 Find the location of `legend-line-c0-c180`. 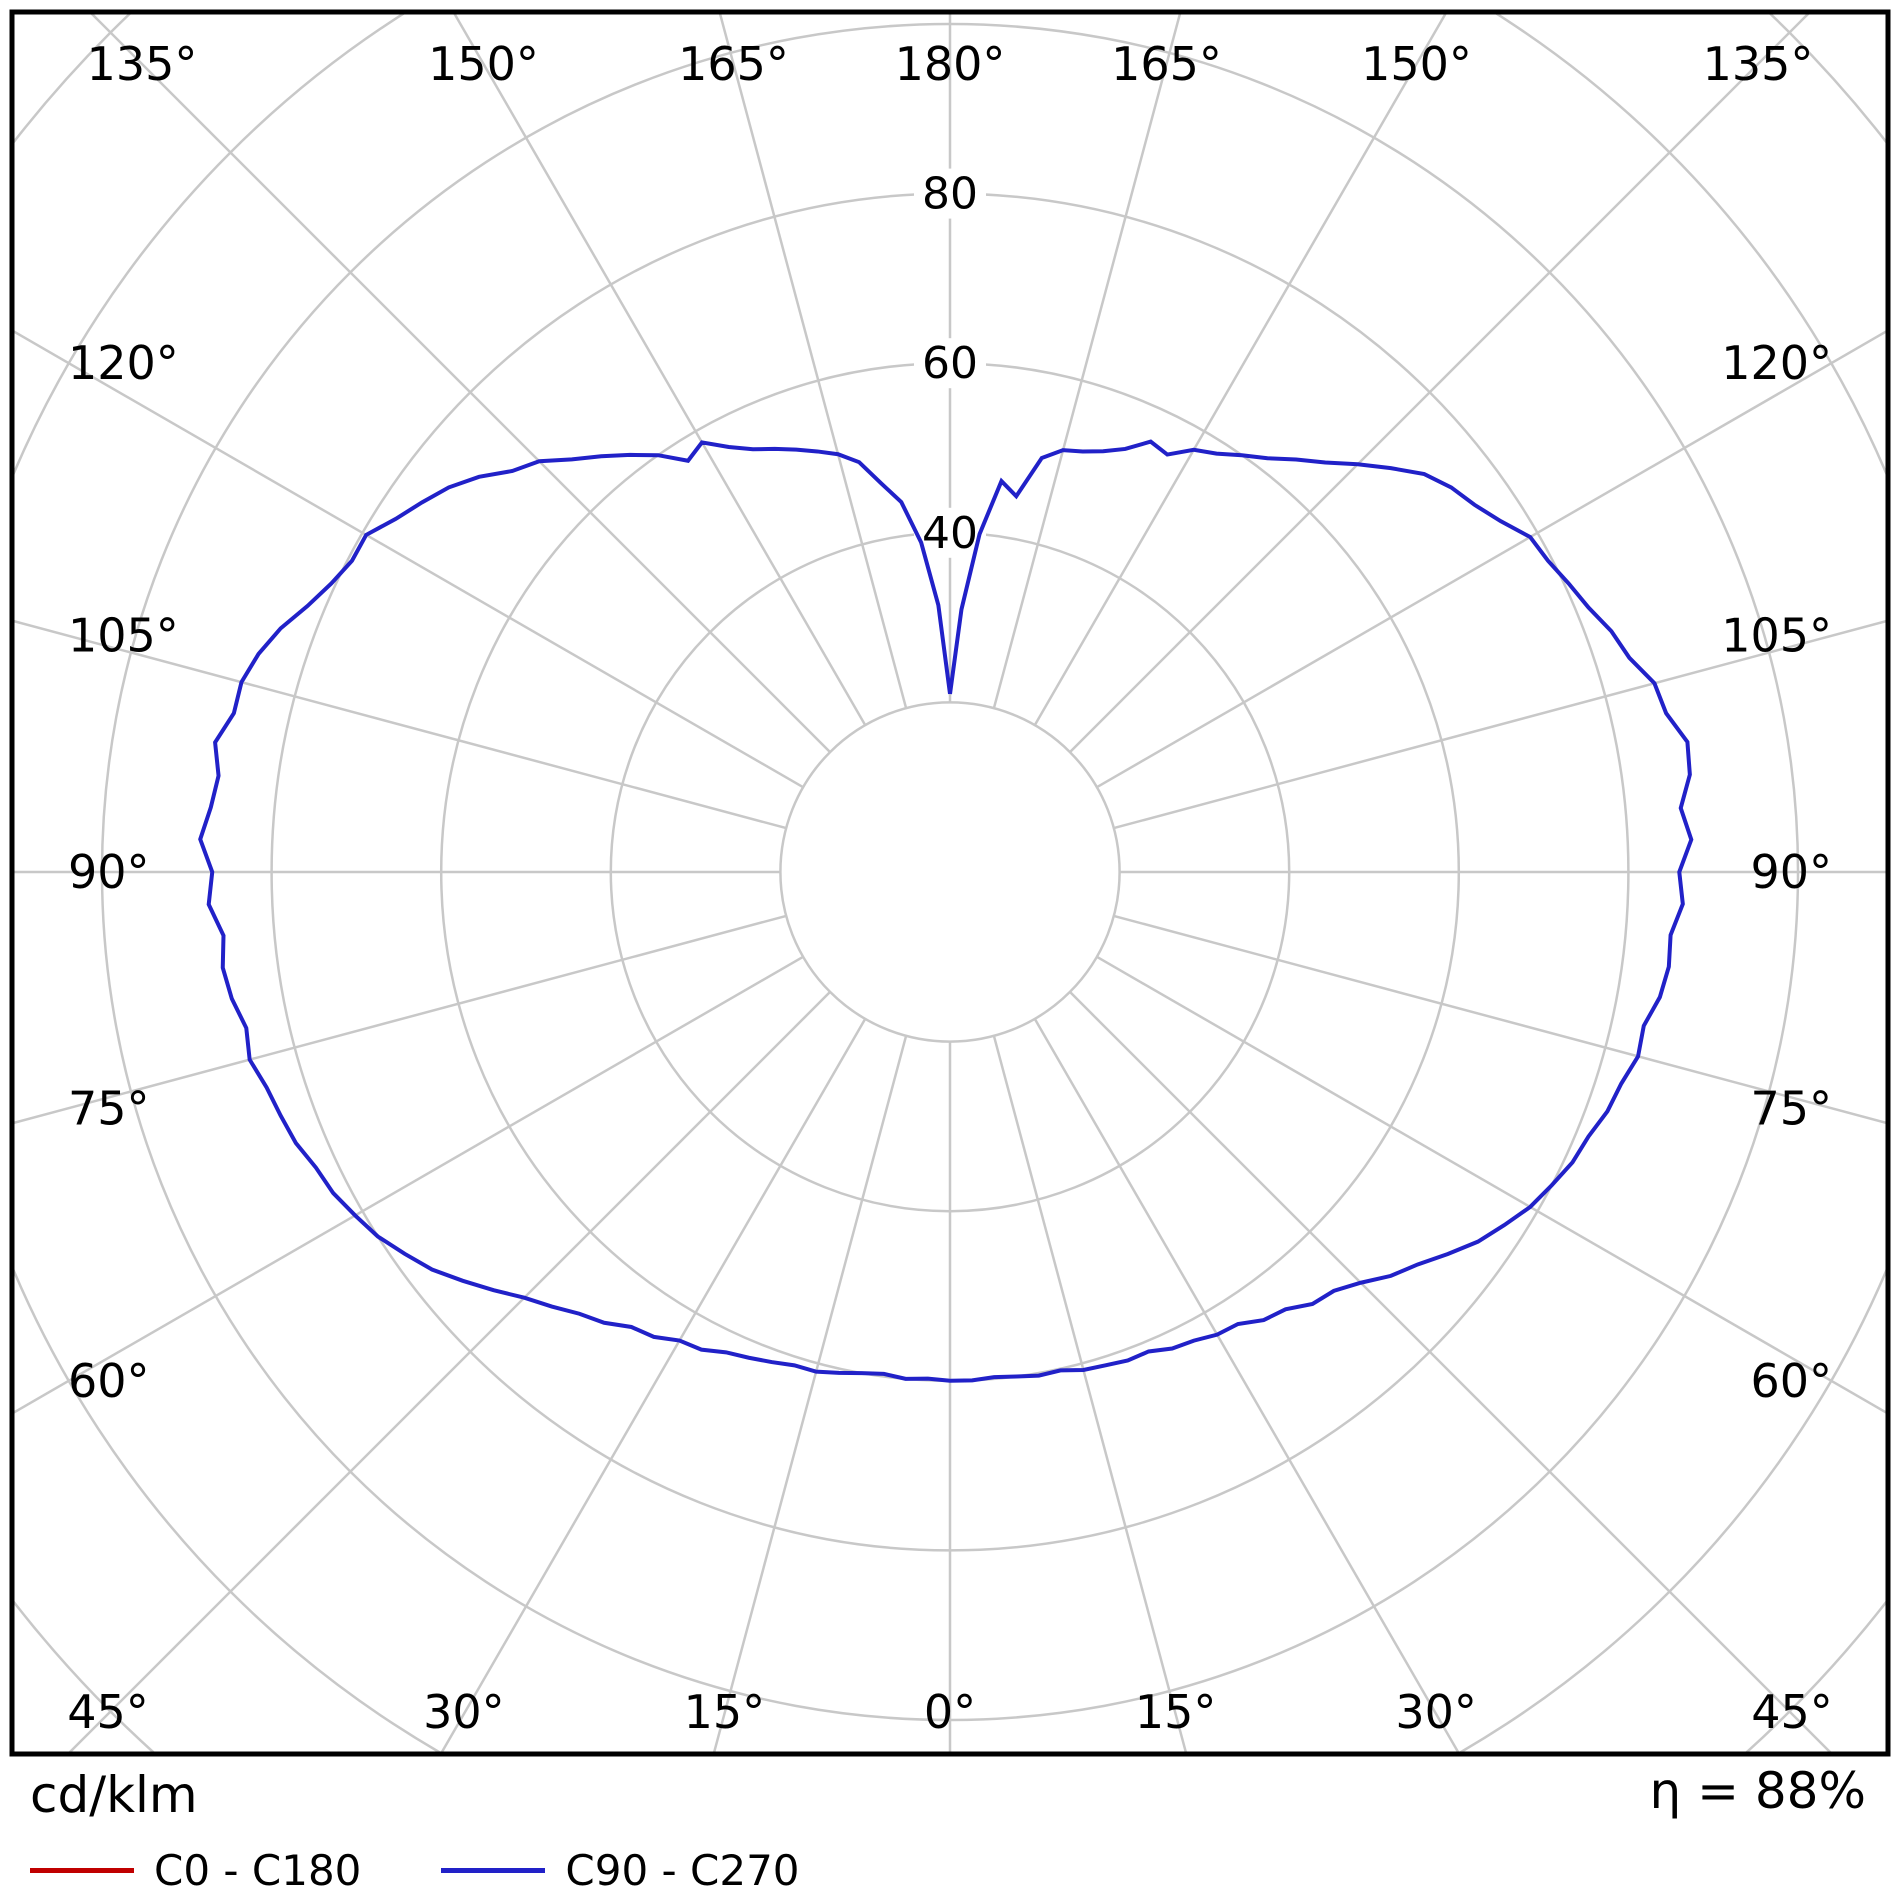

legend-line-c0-c180 is located at coordinates (82, 1870).